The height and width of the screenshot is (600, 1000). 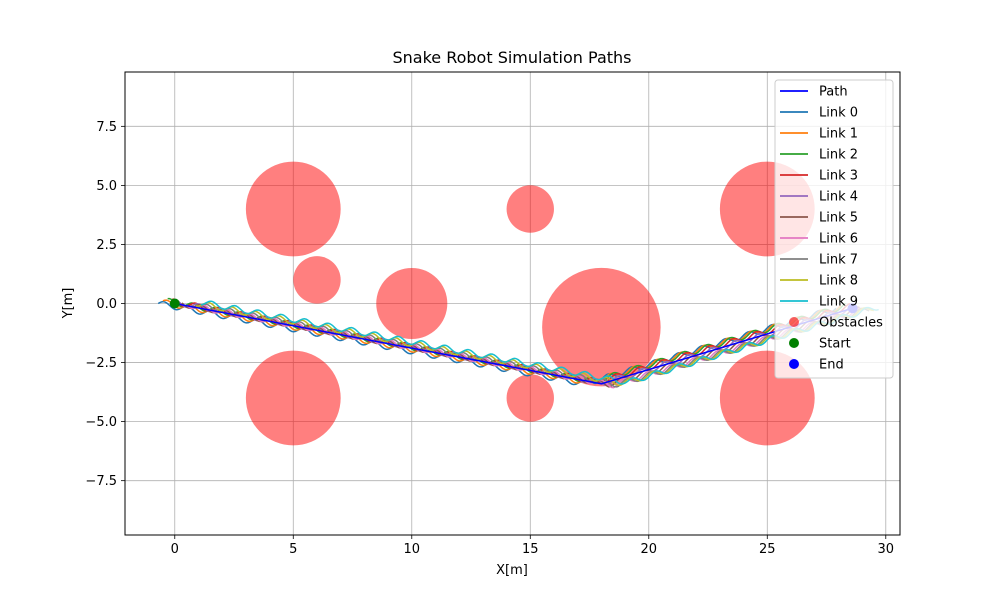 I want to click on legend-label: Link 5, so click(x=838, y=218).